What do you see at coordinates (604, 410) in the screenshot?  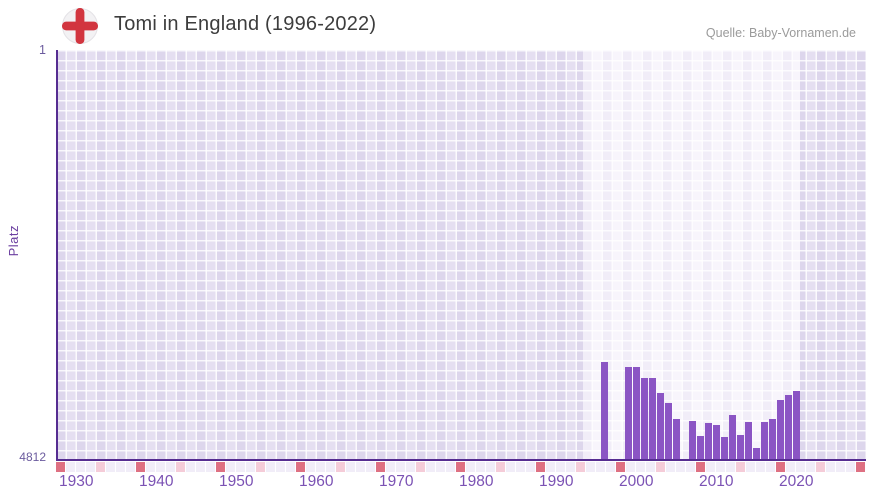 I see `bar-1996` at bounding box center [604, 410].